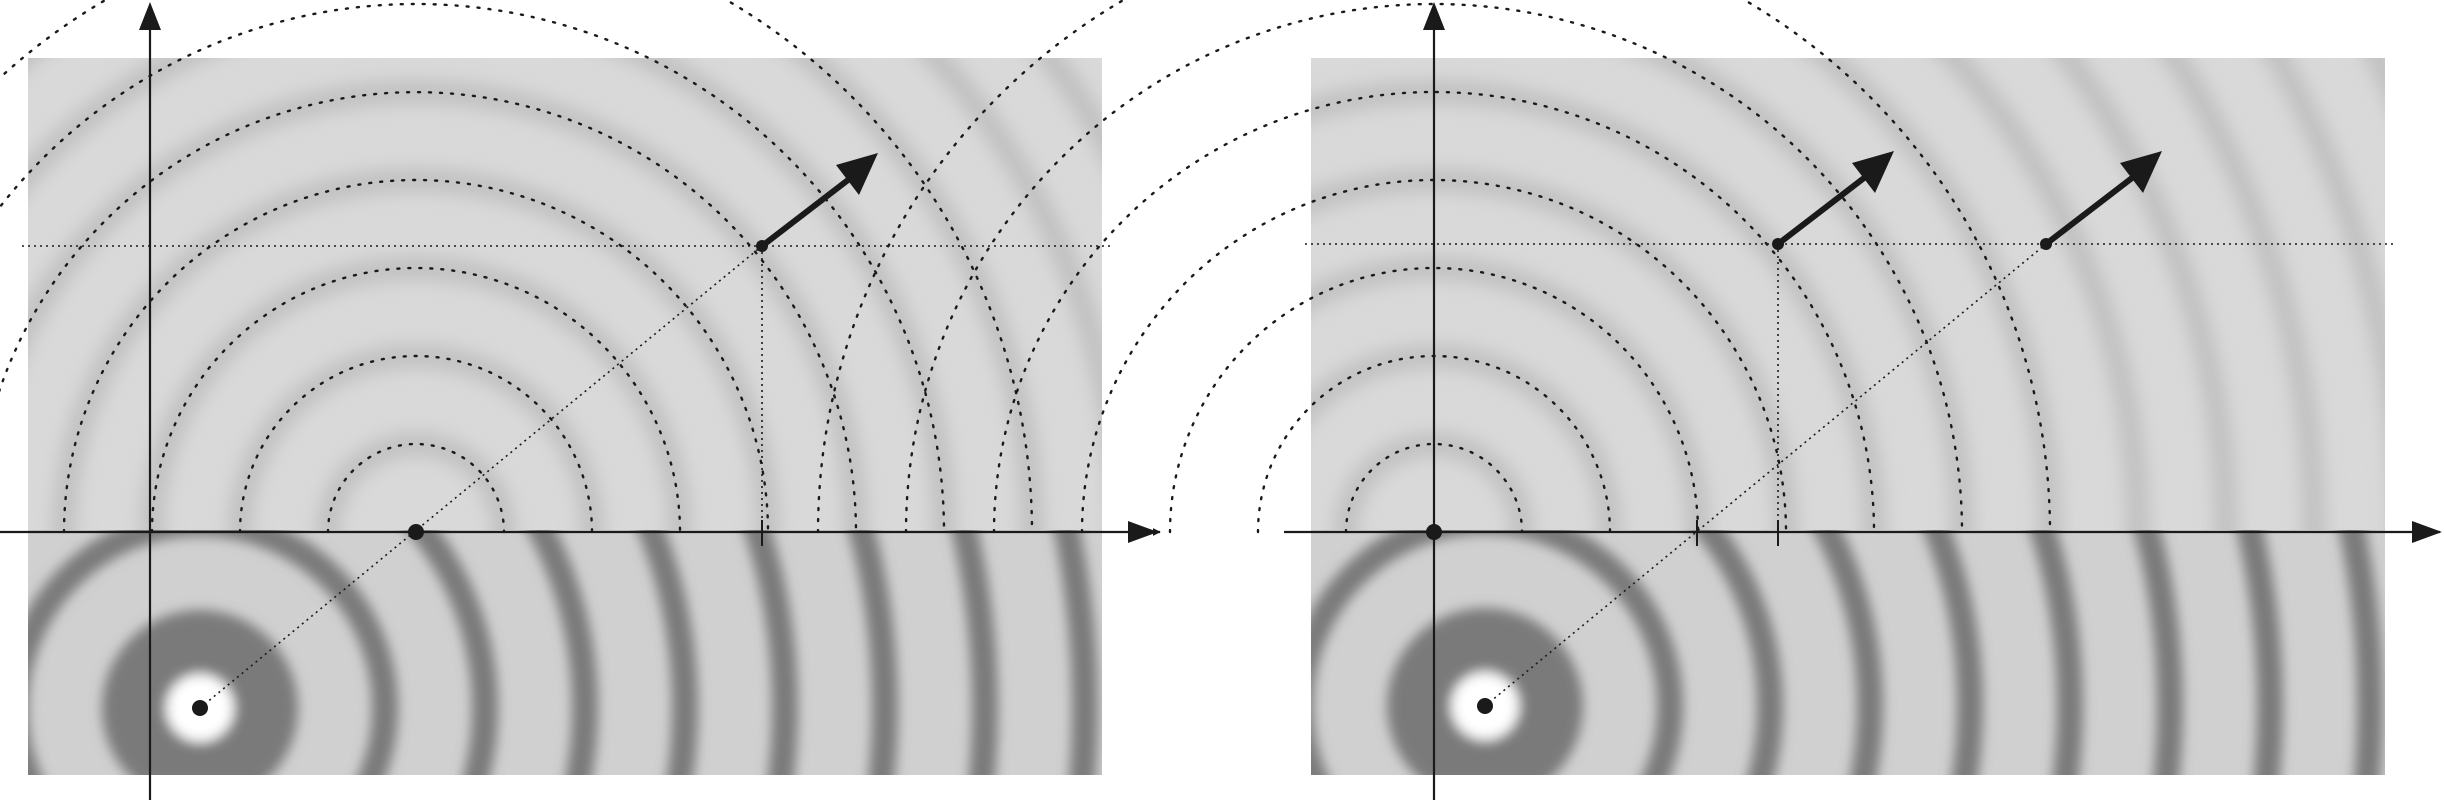 The width and height of the screenshot is (2444, 800). I want to click on right-ray, so click(1765, 475).